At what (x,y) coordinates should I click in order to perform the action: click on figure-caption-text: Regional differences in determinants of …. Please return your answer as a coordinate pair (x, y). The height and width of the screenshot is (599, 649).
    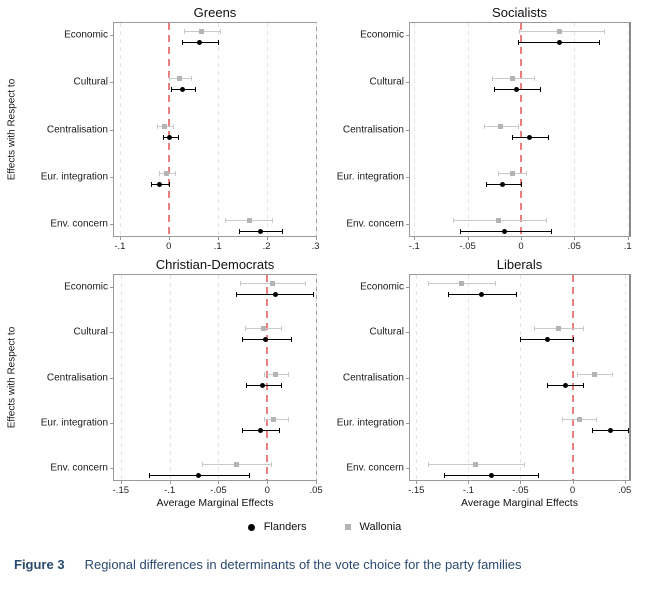
    Looking at the image, I should click on (303, 564).